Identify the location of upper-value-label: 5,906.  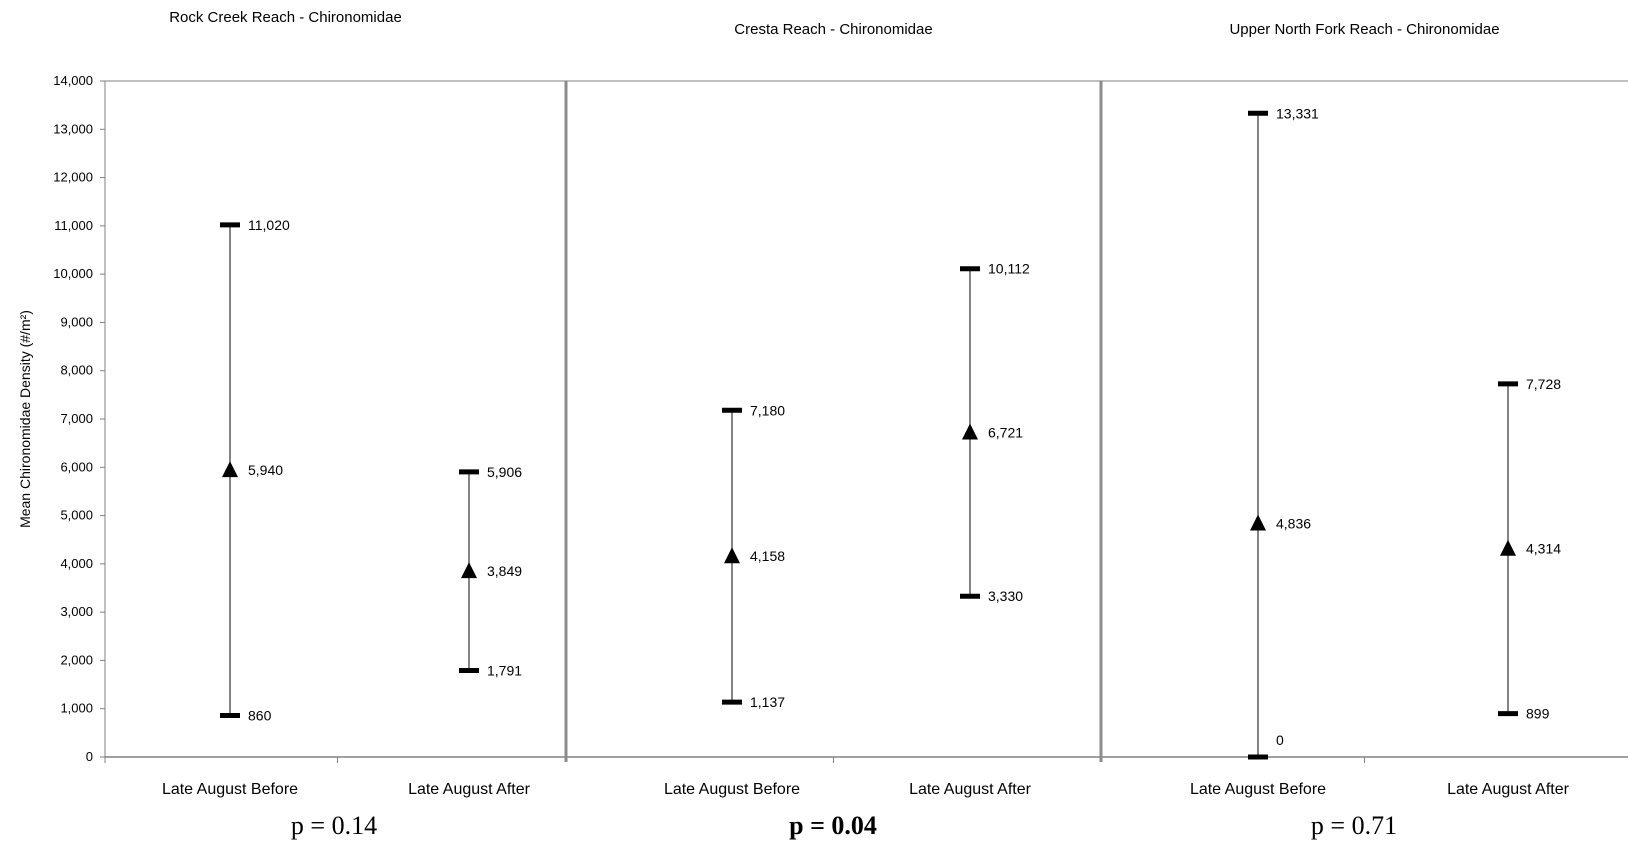
(504, 472).